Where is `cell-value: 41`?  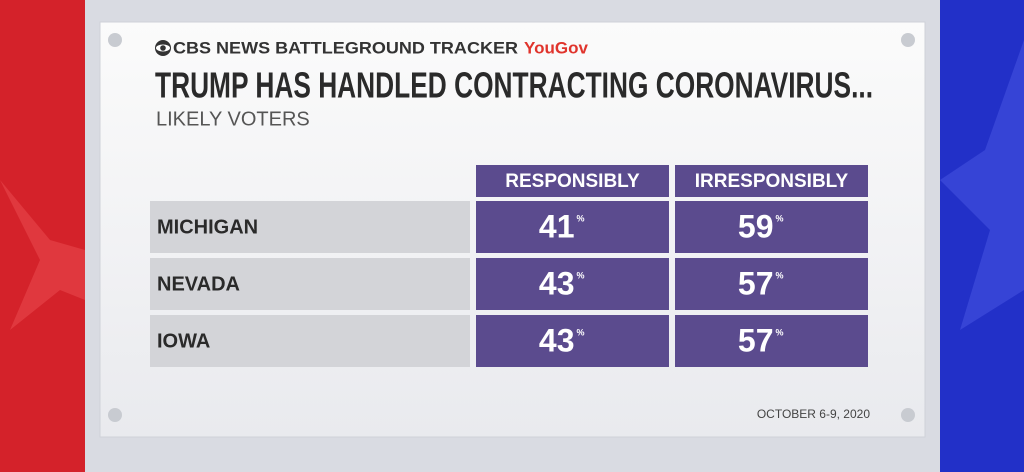
cell-value: 41 is located at coordinates (557, 226).